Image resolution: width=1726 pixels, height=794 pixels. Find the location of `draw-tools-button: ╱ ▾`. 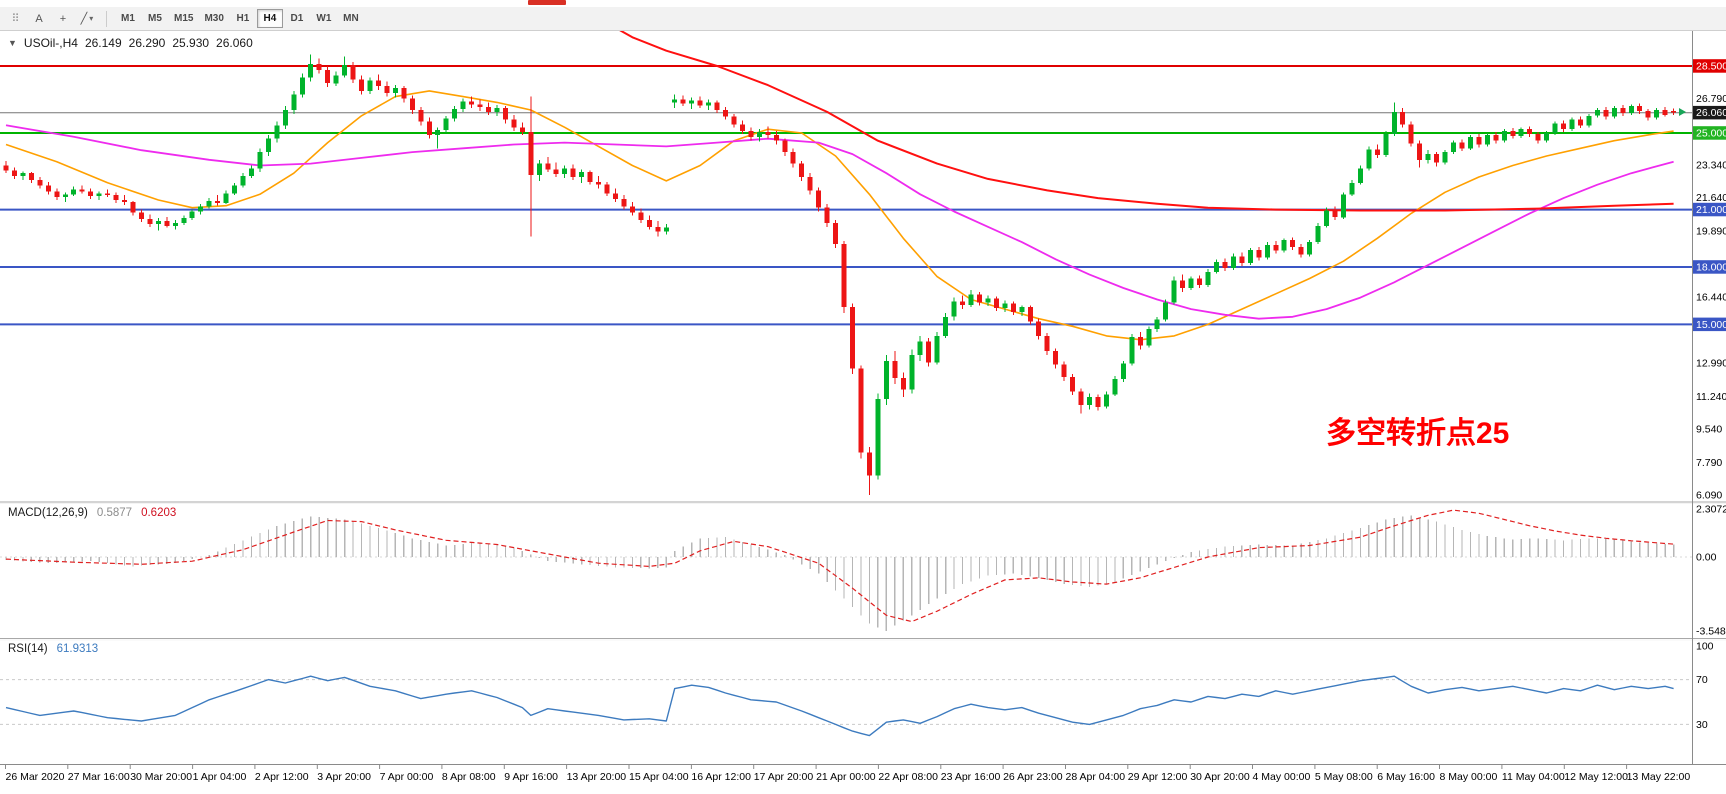

draw-tools-button: ╱ ▾ is located at coordinates (87, 19).